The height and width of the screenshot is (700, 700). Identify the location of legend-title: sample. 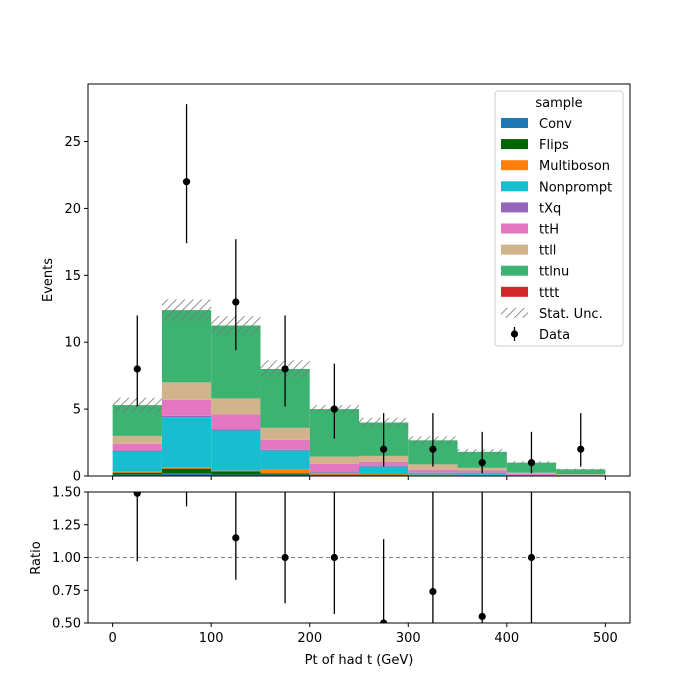
(558, 103).